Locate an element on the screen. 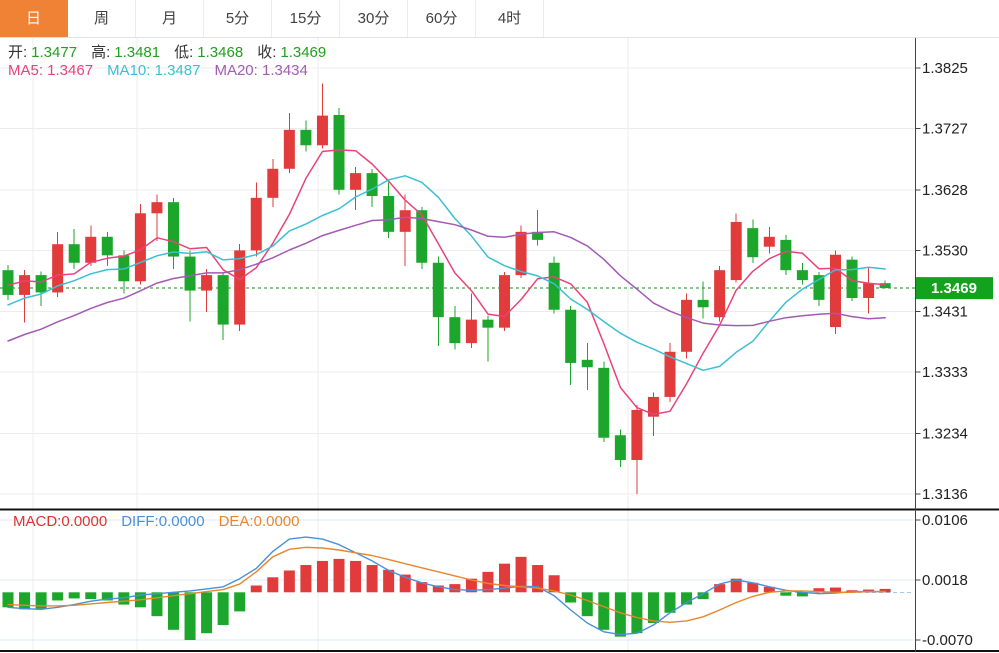  price-axis-label: 1.3136 is located at coordinates (945, 494).